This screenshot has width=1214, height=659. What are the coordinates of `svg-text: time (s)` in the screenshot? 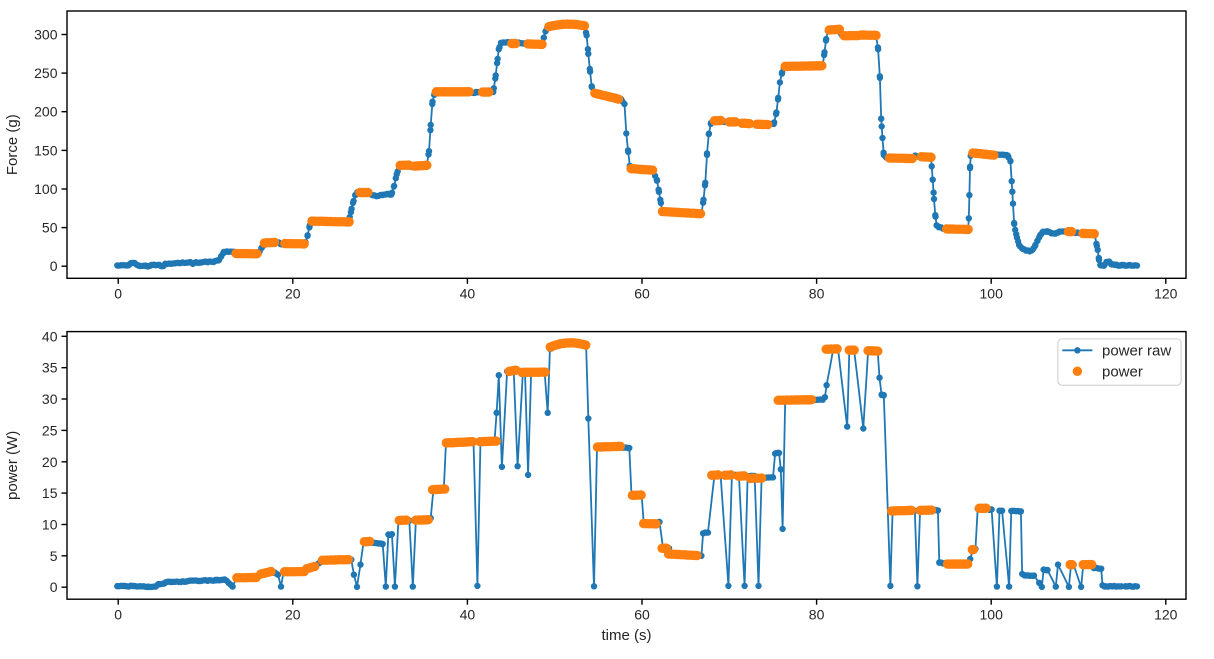 It's located at (627, 635).